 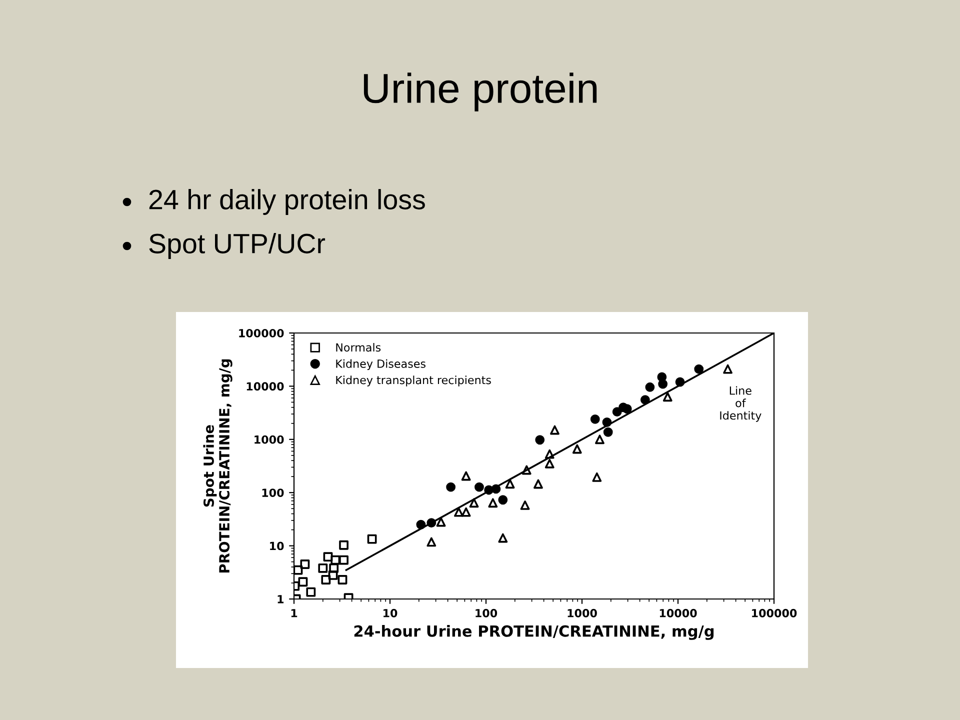 What do you see at coordinates (480, 92) in the screenshot?
I see `chart-title: Urine protein` at bounding box center [480, 92].